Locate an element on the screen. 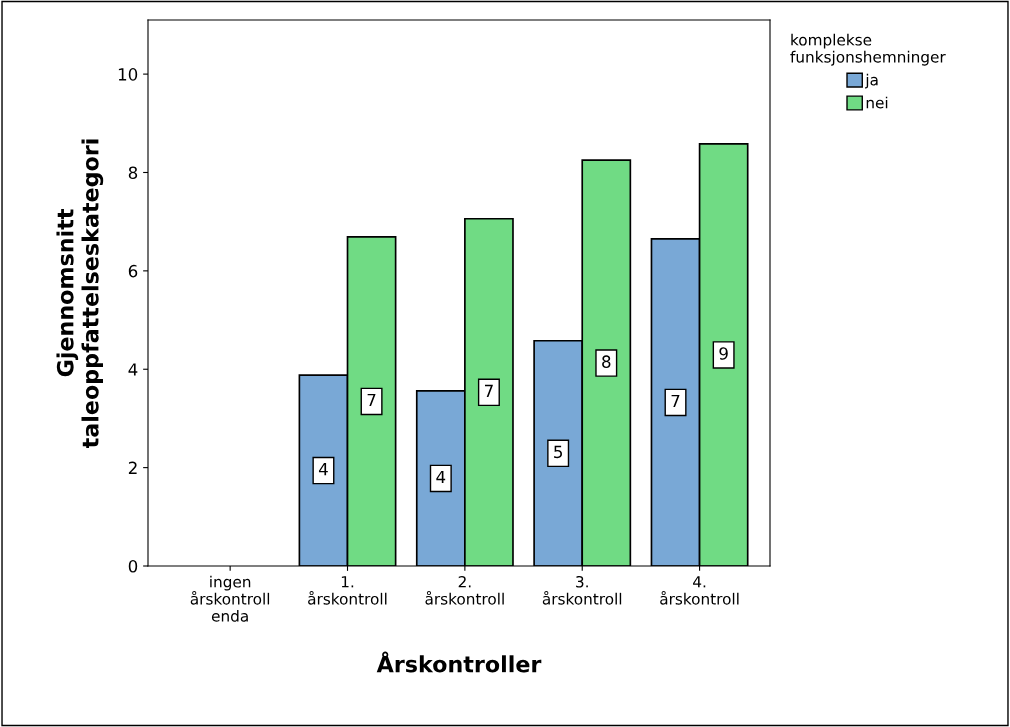 This screenshot has width=1010, height=727. y-tick-label: 2 is located at coordinates (132, 467).